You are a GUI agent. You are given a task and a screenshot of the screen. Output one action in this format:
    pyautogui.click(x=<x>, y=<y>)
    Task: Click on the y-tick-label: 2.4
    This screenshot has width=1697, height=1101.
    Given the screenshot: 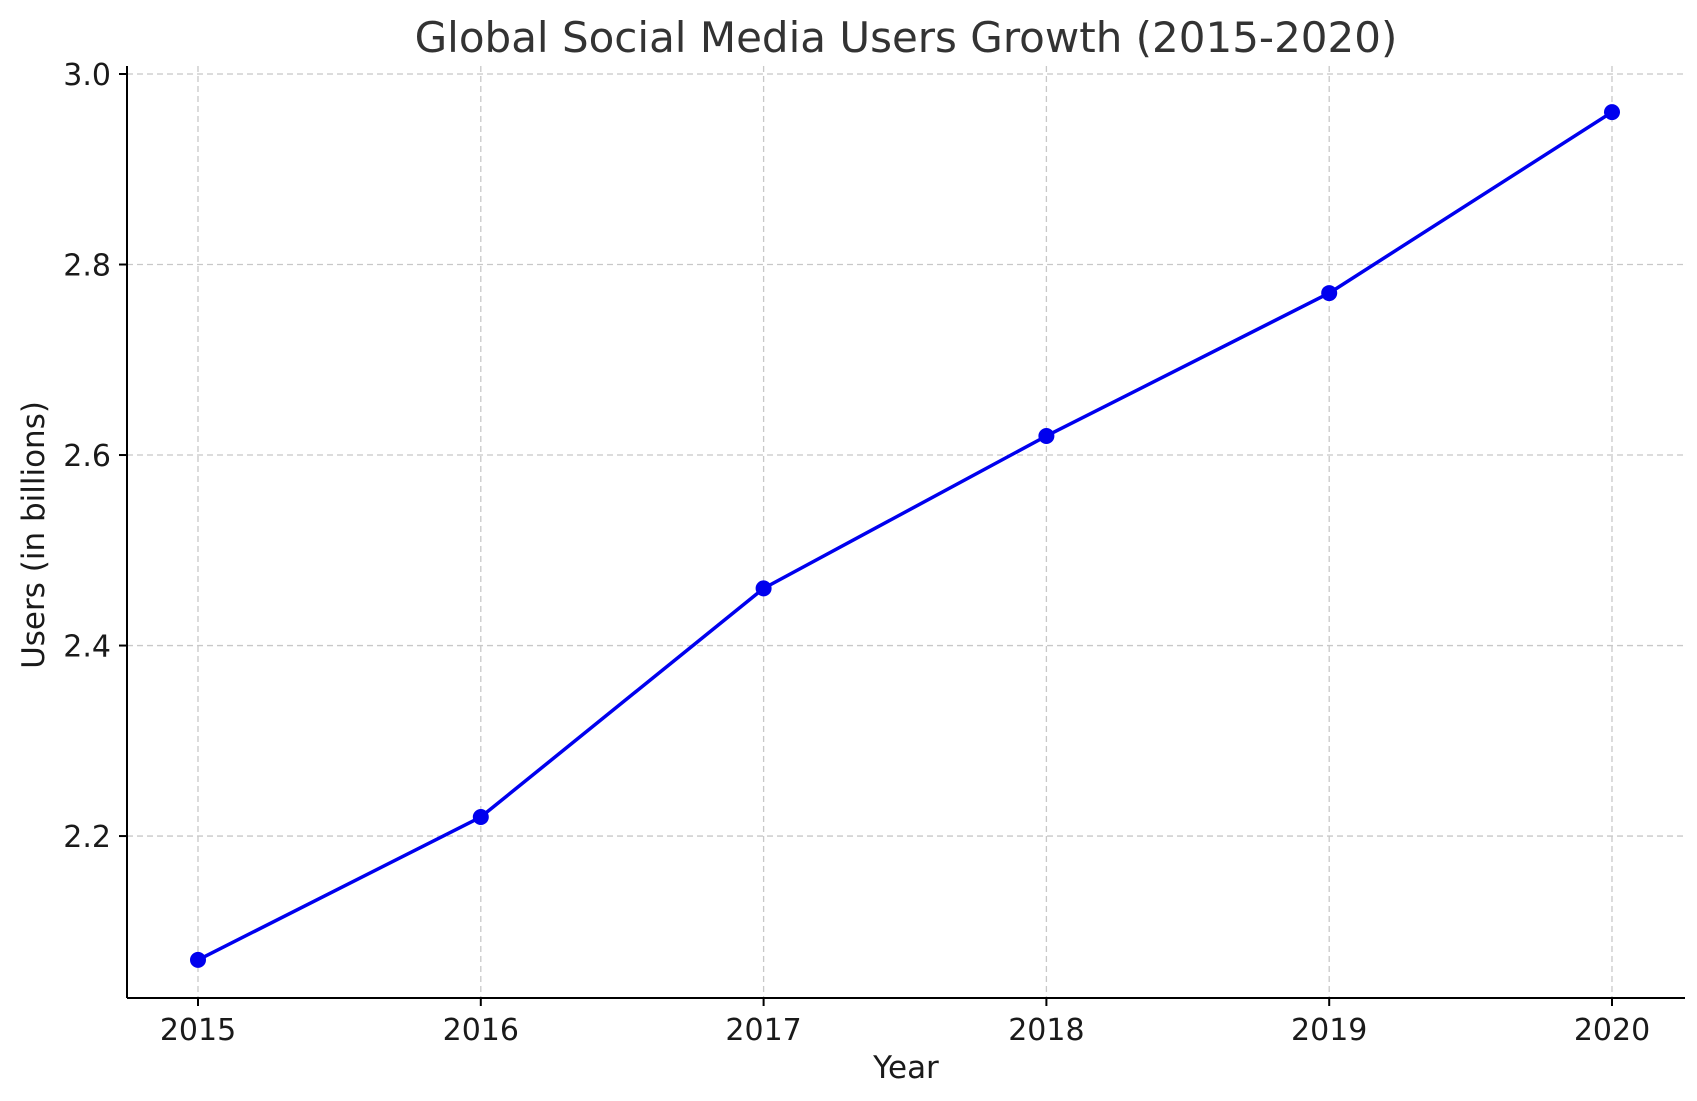 What is the action you would take?
    pyautogui.click(x=87, y=647)
    